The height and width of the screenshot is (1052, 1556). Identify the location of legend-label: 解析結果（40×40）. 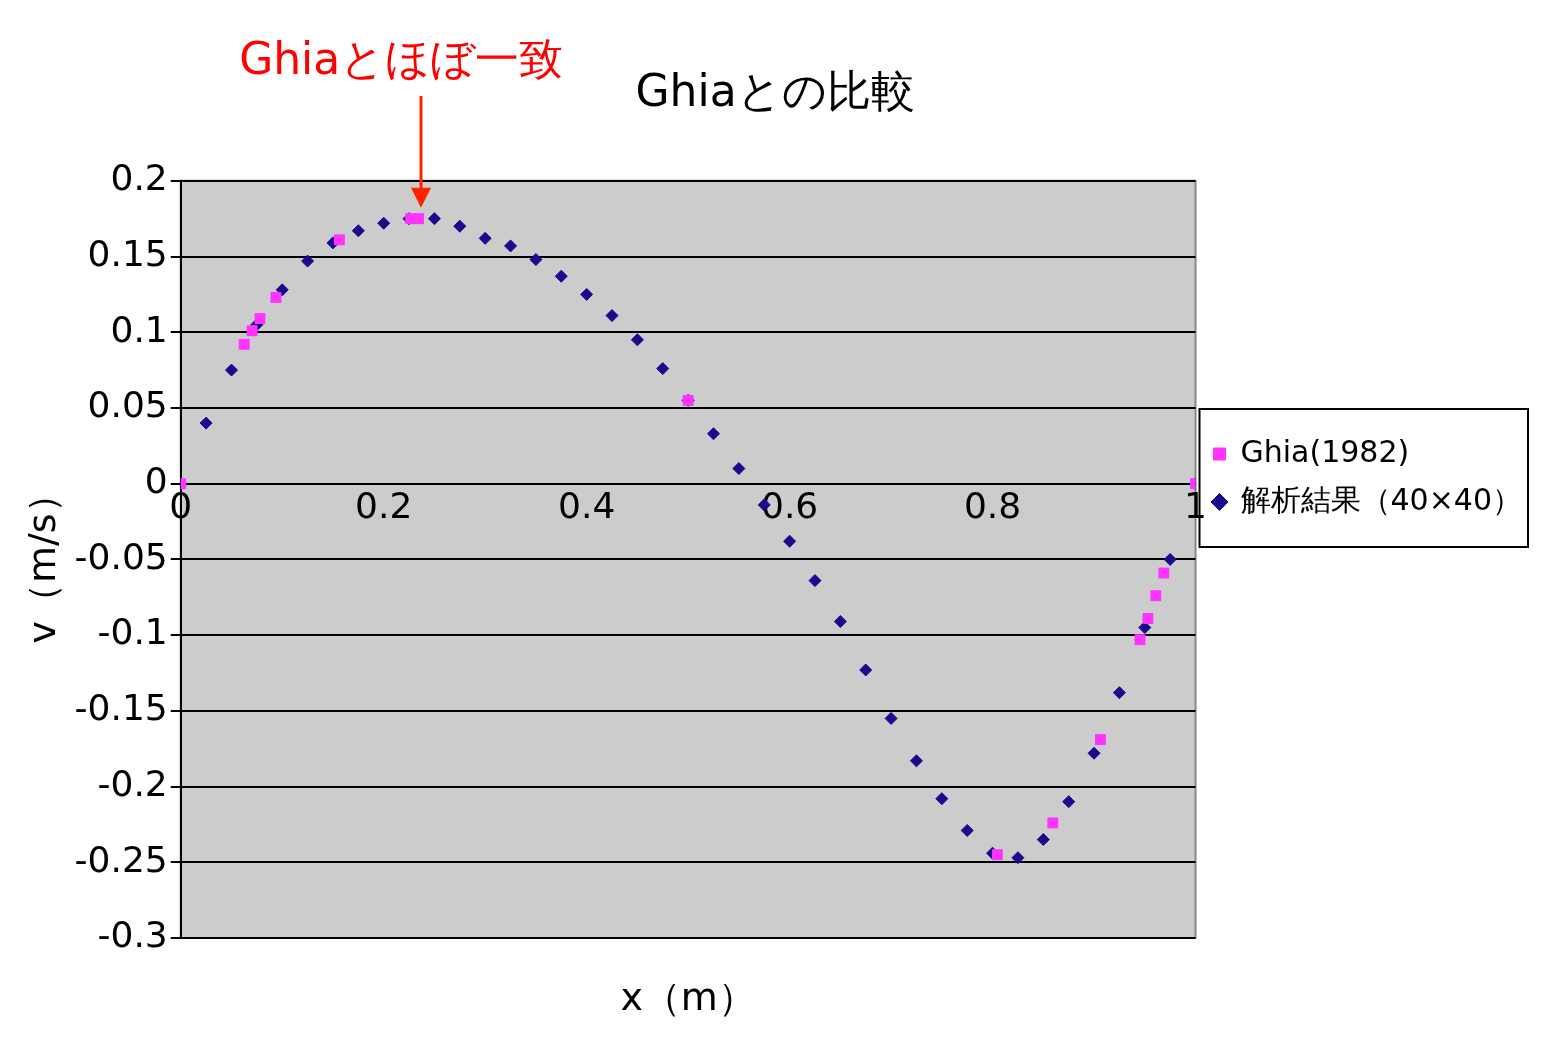
(1381, 499).